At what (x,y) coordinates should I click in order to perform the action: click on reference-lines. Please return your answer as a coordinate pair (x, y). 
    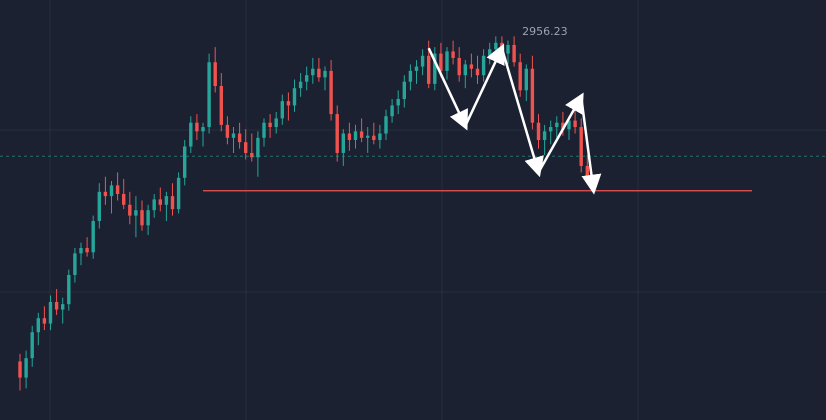
    Looking at the image, I should click on (413, 173).